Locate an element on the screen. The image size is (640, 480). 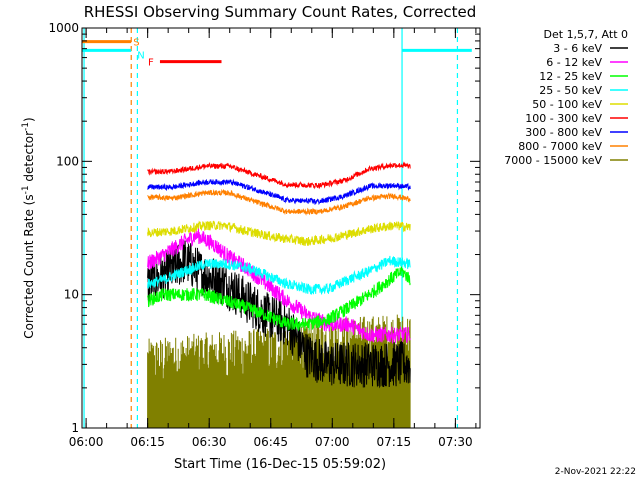
footer-timestamp: 2-Nov-2021 22:22 is located at coordinates (595, 472).